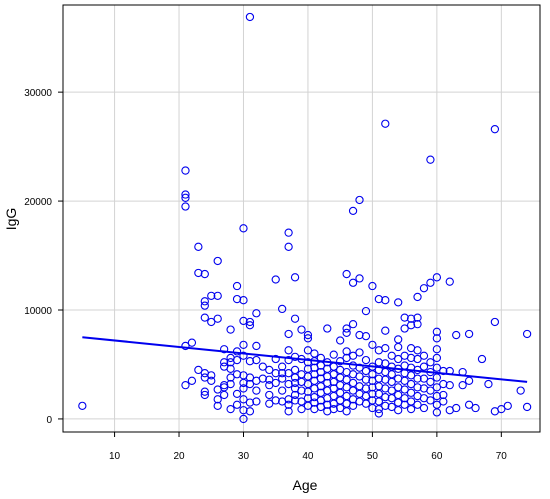 Image resolution: width=550 pixels, height=499 pixels. What do you see at coordinates (305, 485) in the screenshot?
I see `x-axis-title: Age` at bounding box center [305, 485].